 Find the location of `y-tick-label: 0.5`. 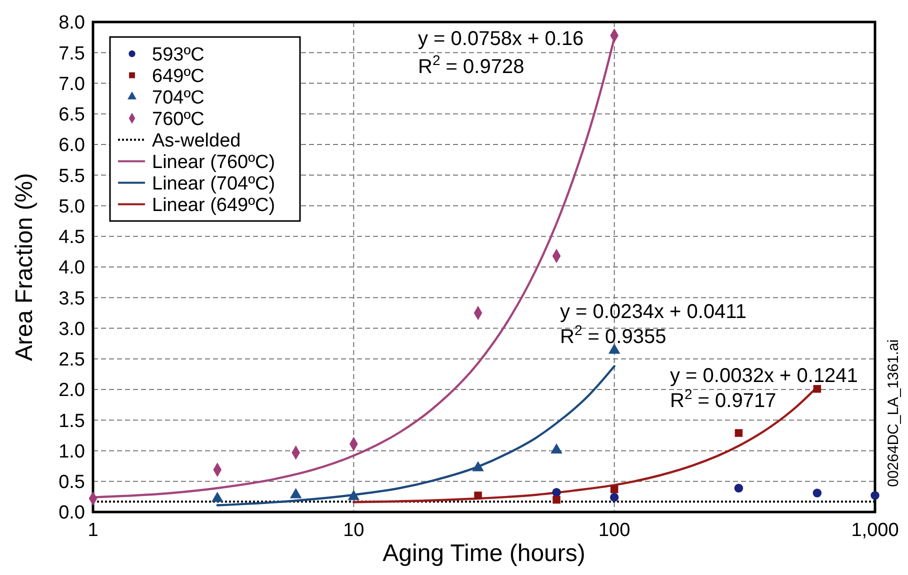

y-tick-label: 0.5 is located at coordinates (71, 483).